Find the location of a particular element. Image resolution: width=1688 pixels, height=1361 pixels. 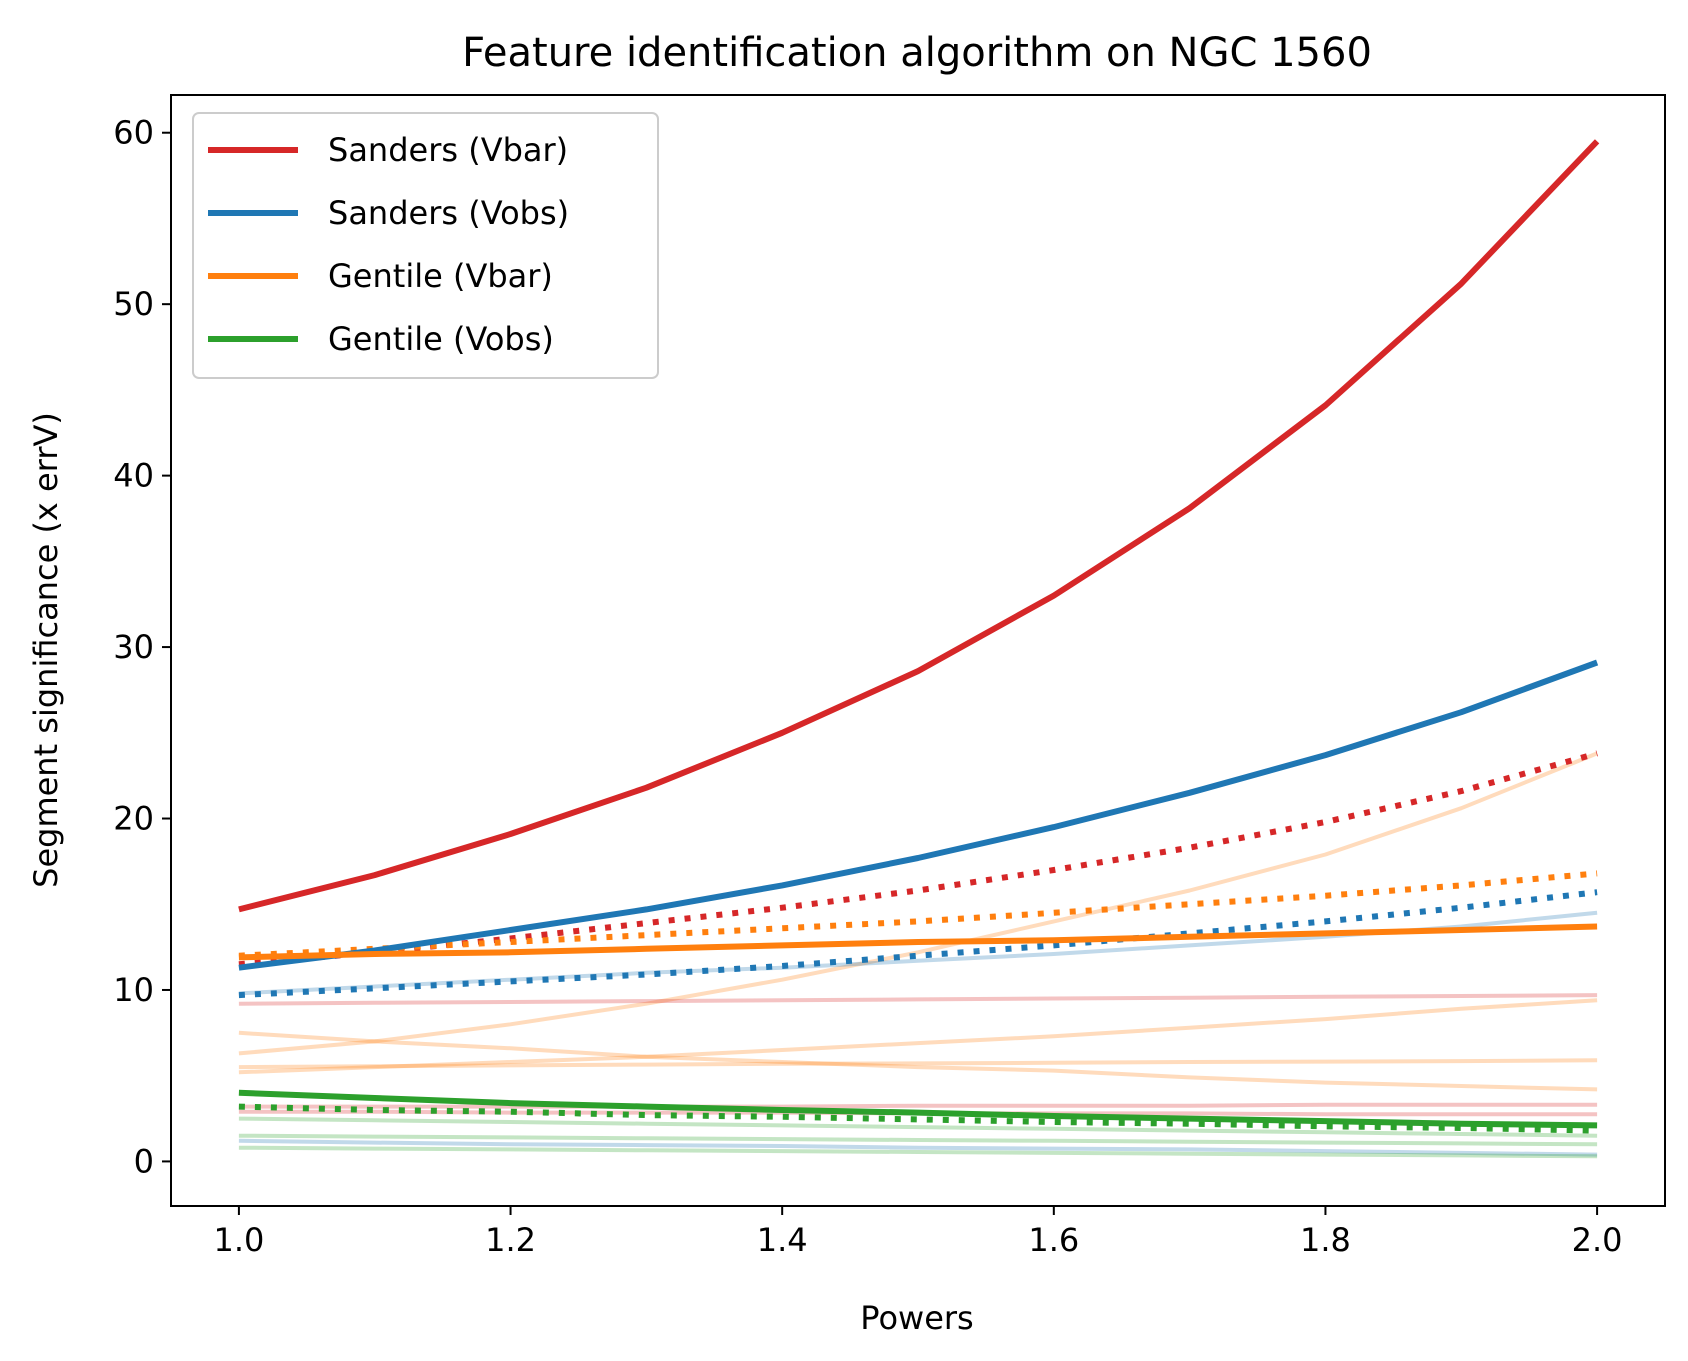

legend-label: Gentile (Vbar) is located at coordinates (440, 276).